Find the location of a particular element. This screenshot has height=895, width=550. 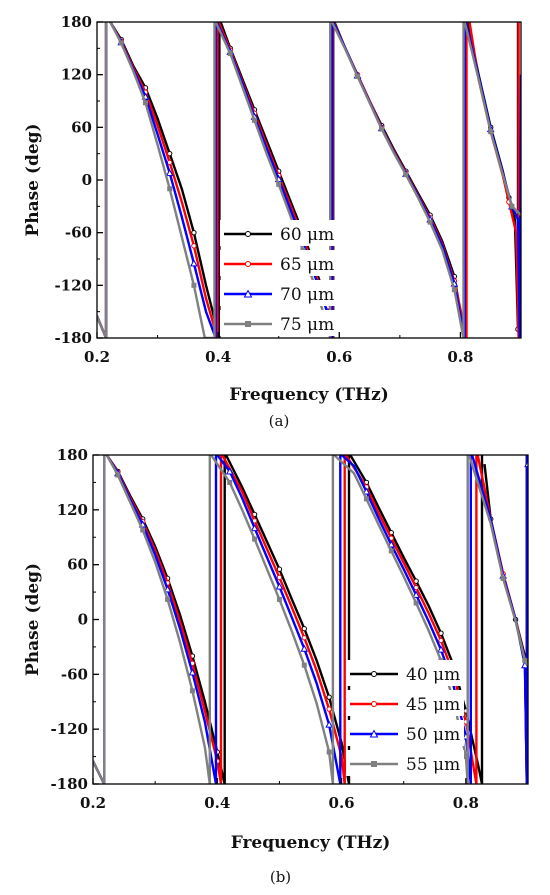

legend-label: 65 μm is located at coordinates (307, 265).